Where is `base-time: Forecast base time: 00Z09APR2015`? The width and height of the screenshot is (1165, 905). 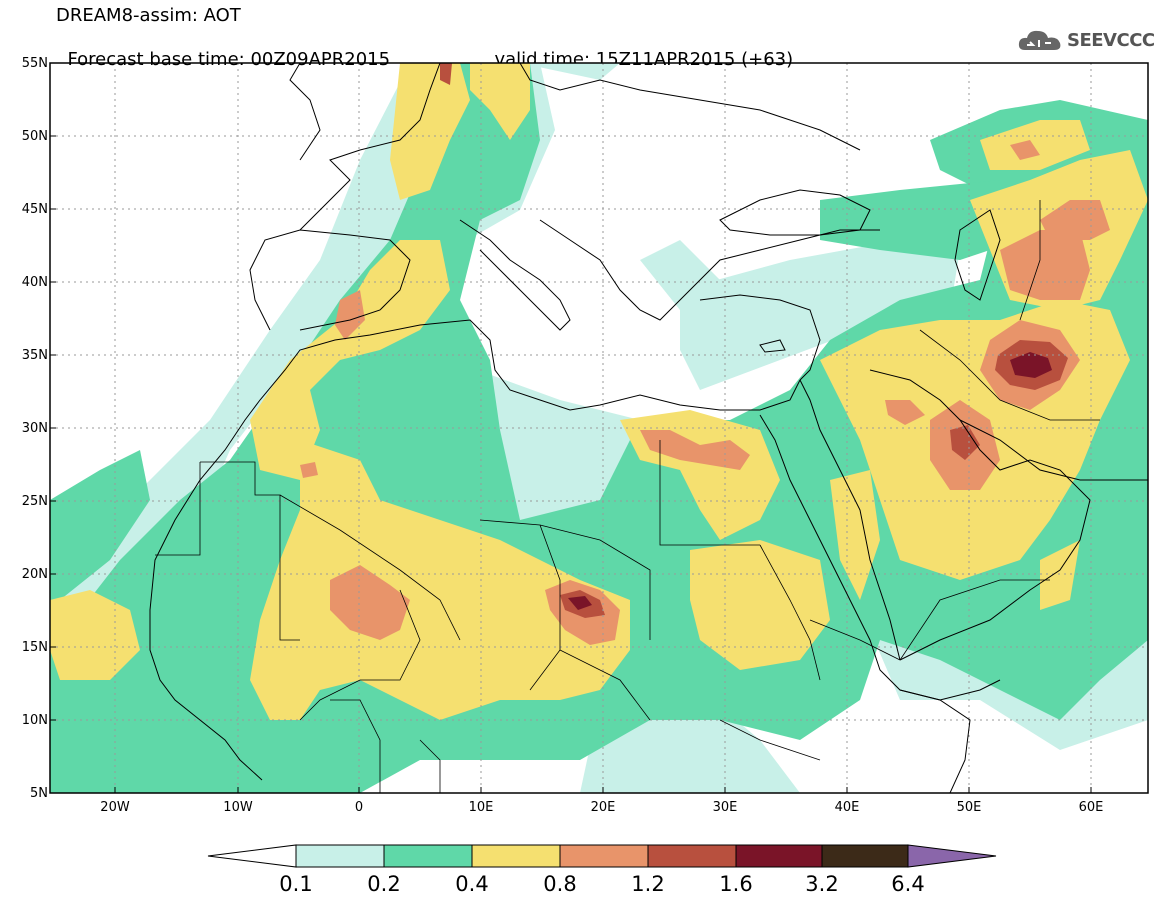 base-time: Forecast base time: 00Z09APR2015 is located at coordinates (223, 50).